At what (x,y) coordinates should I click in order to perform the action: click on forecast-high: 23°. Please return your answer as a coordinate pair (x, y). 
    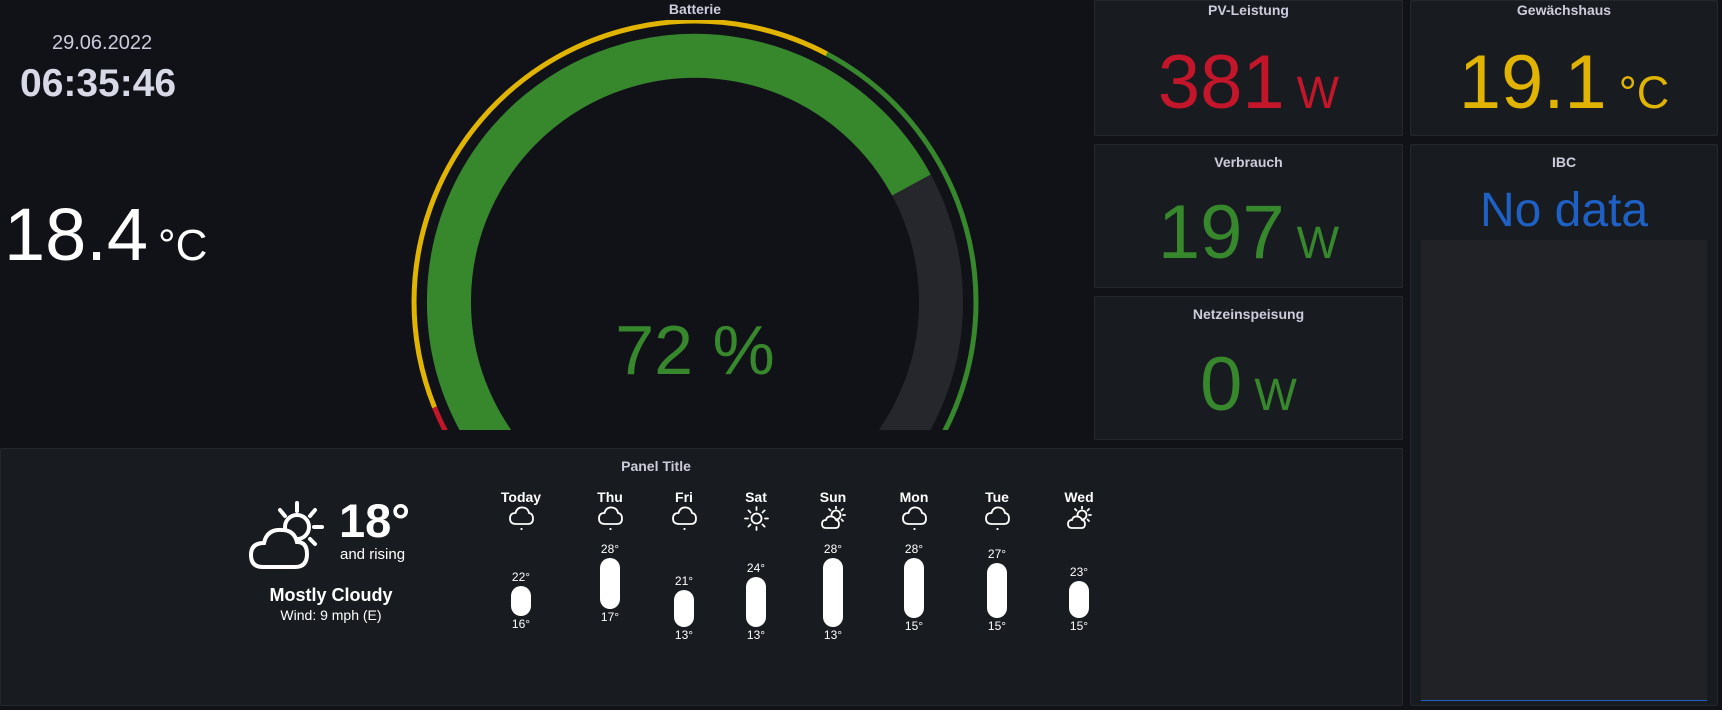
    Looking at the image, I should click on (1079, 572).